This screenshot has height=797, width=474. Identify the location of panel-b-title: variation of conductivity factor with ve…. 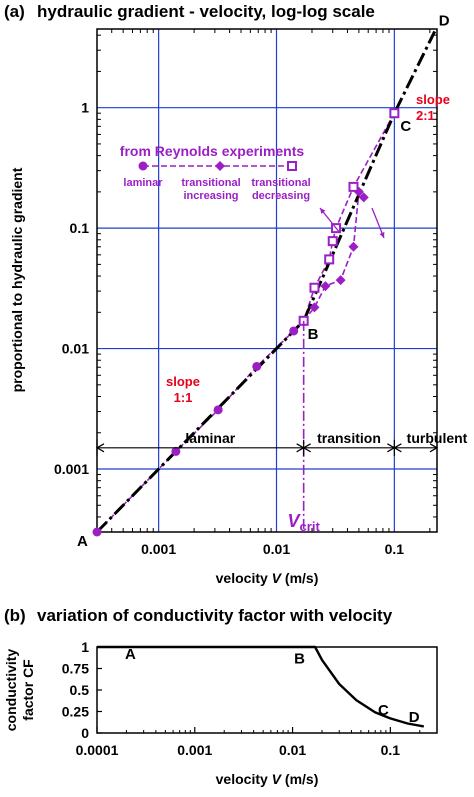
(215, 615).